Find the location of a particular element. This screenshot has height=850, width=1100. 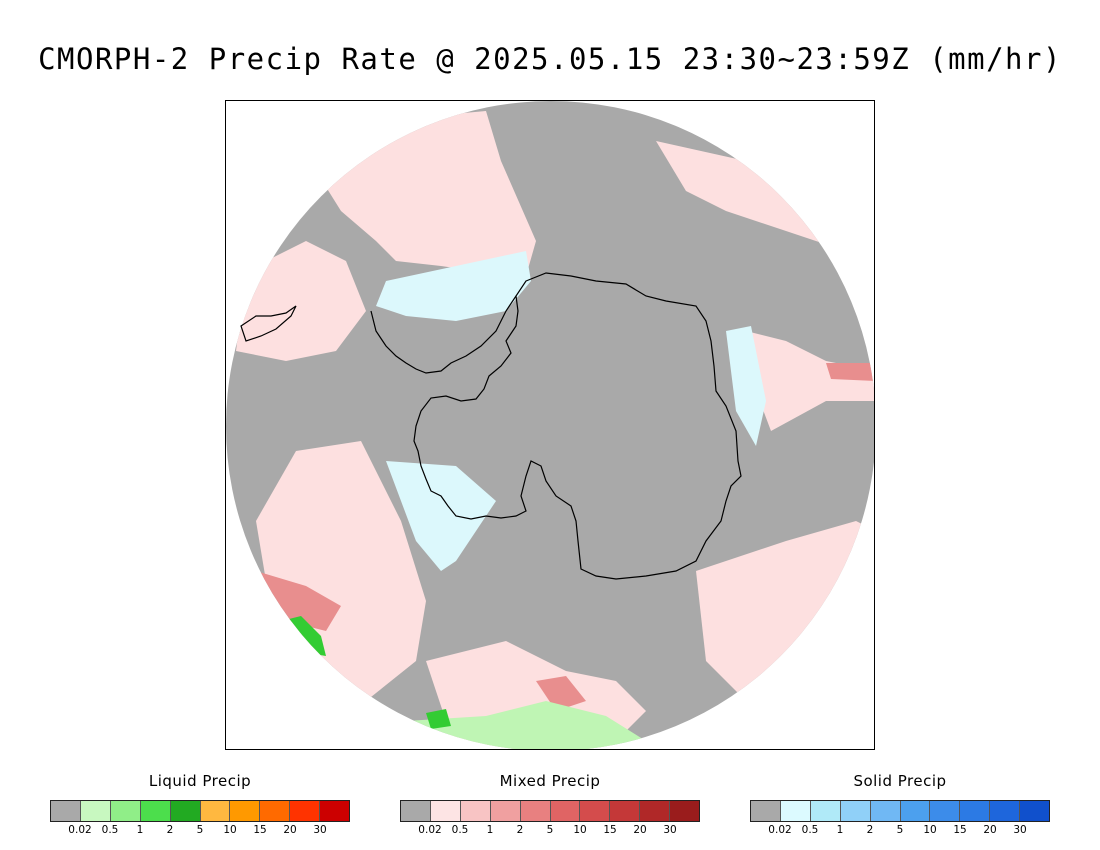

legend-solid-precip: Solid Precip 0.02 0.5 1 2 5 10 15 20 30 is located at coordinates (900, 804).